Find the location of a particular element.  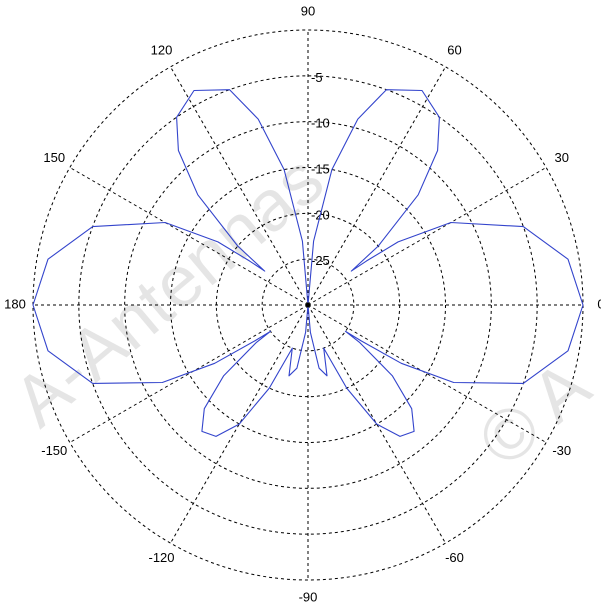

angle-tick-label: -60 is located at coordinates (454, 557).